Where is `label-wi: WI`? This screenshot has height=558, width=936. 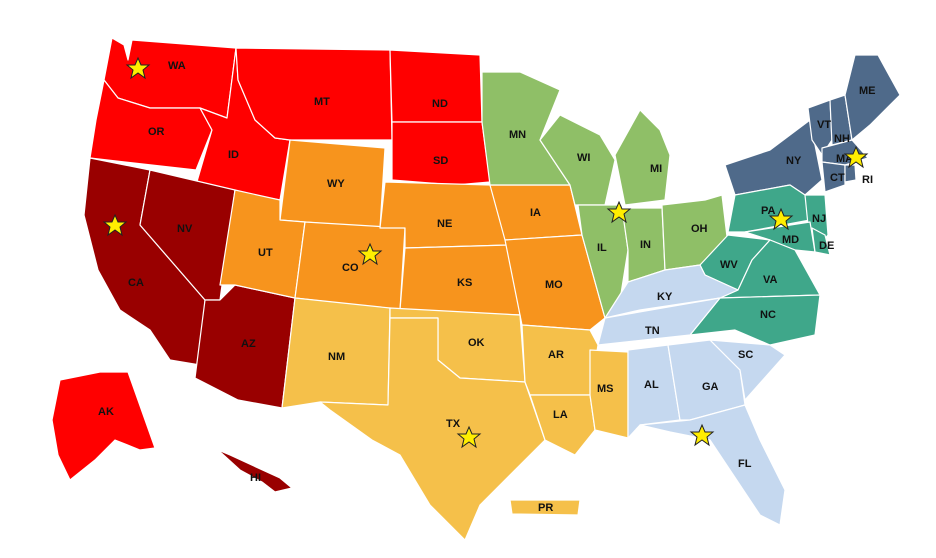
label-wi: WI is located at coordinates (583, 158).